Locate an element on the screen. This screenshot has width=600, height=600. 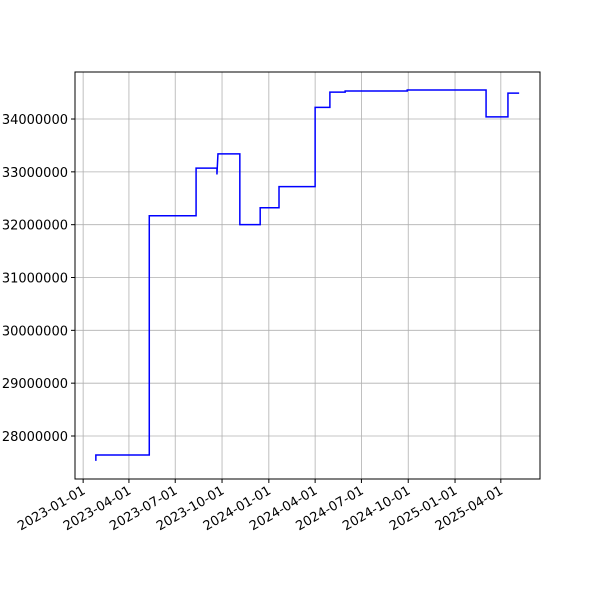
y-tick-label: 30000000 is located at coordinates (35, 331).